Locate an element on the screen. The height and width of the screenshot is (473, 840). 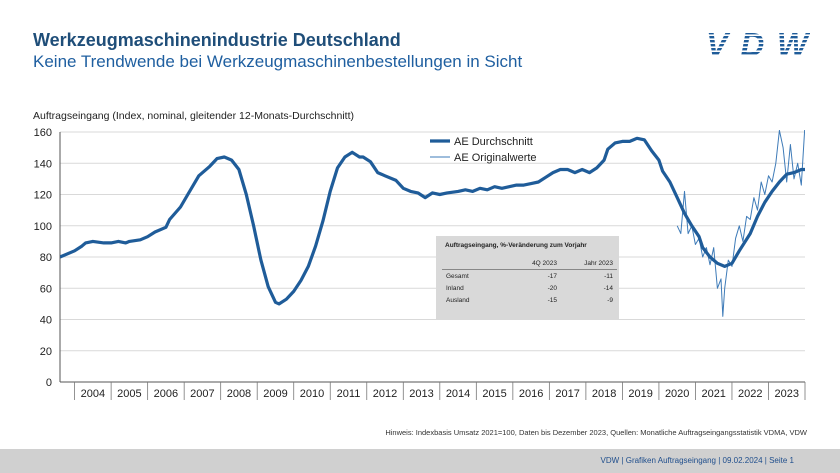
legend-label-average: AE Durchschnitt is located at coordinates (493, 142).